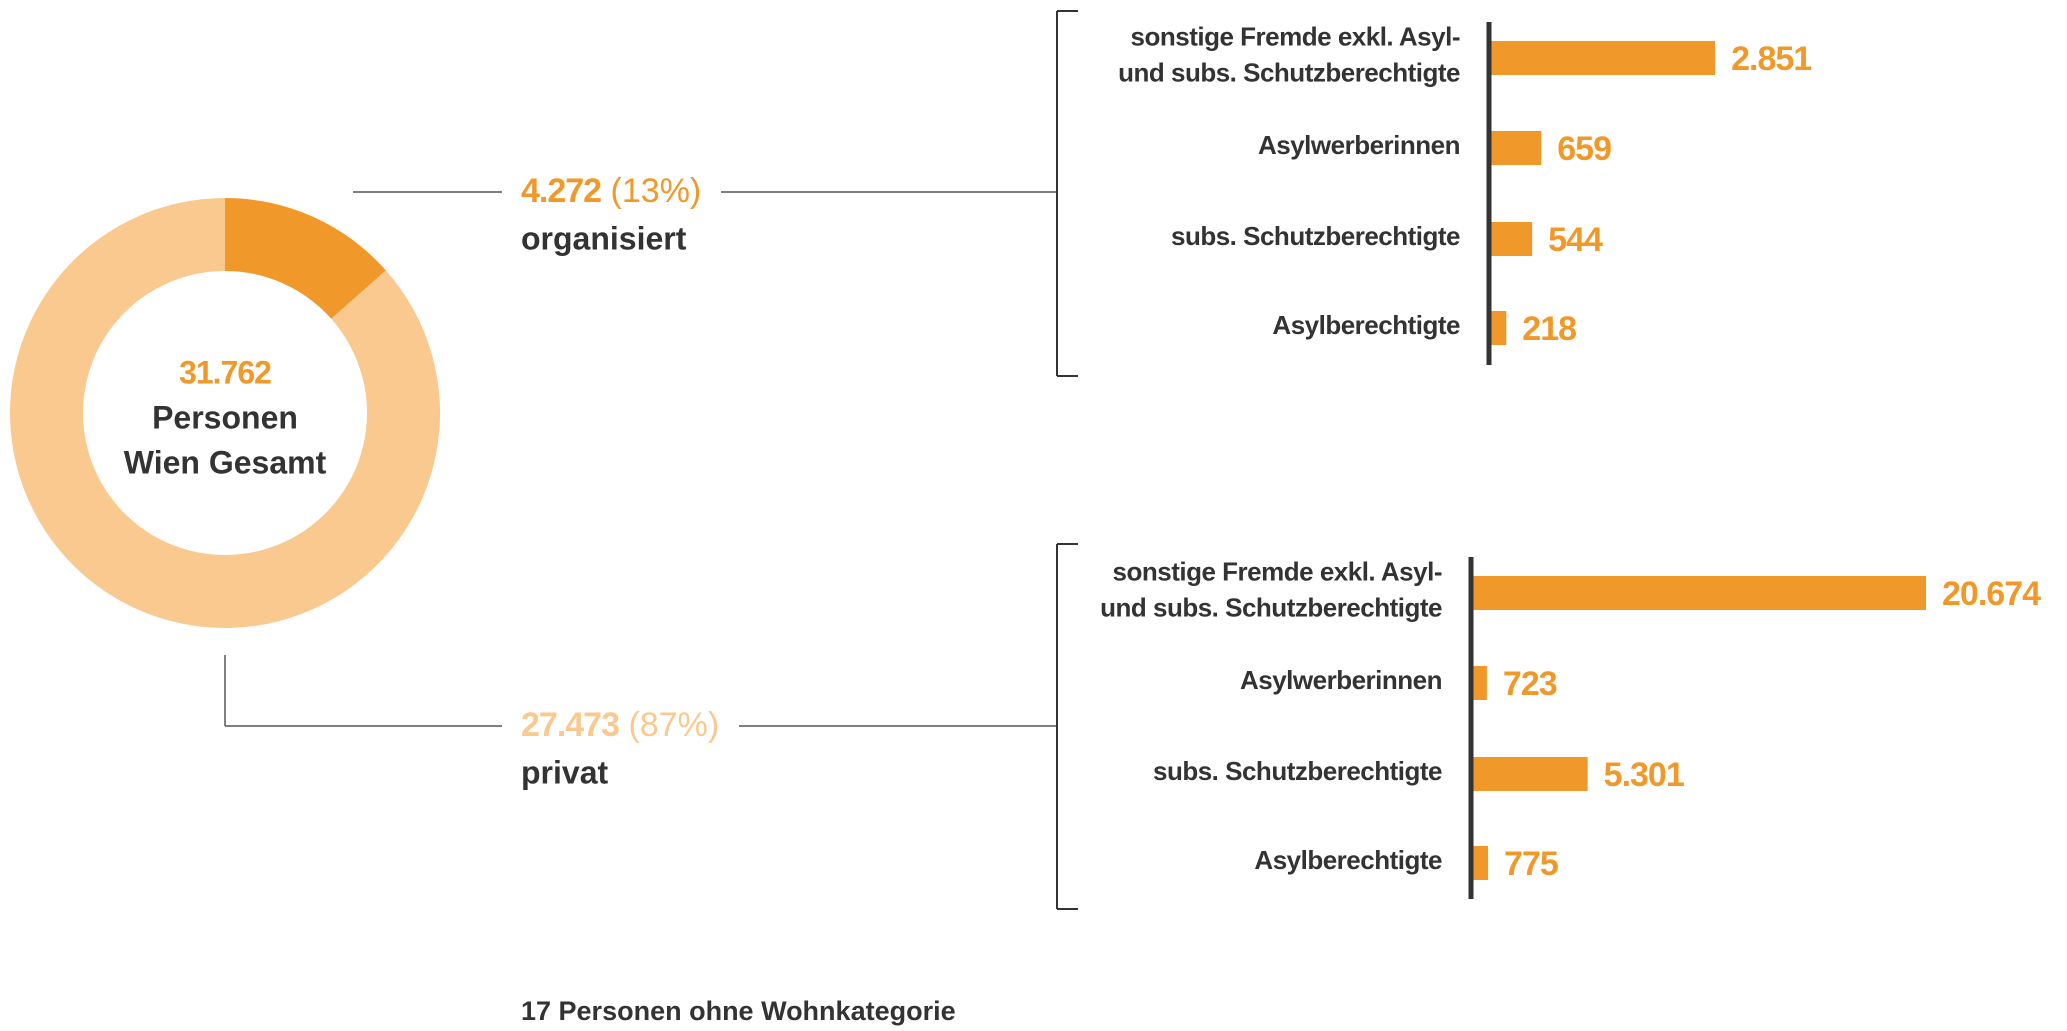  I want to click on segment-percent: (87%), so click(674, 725).